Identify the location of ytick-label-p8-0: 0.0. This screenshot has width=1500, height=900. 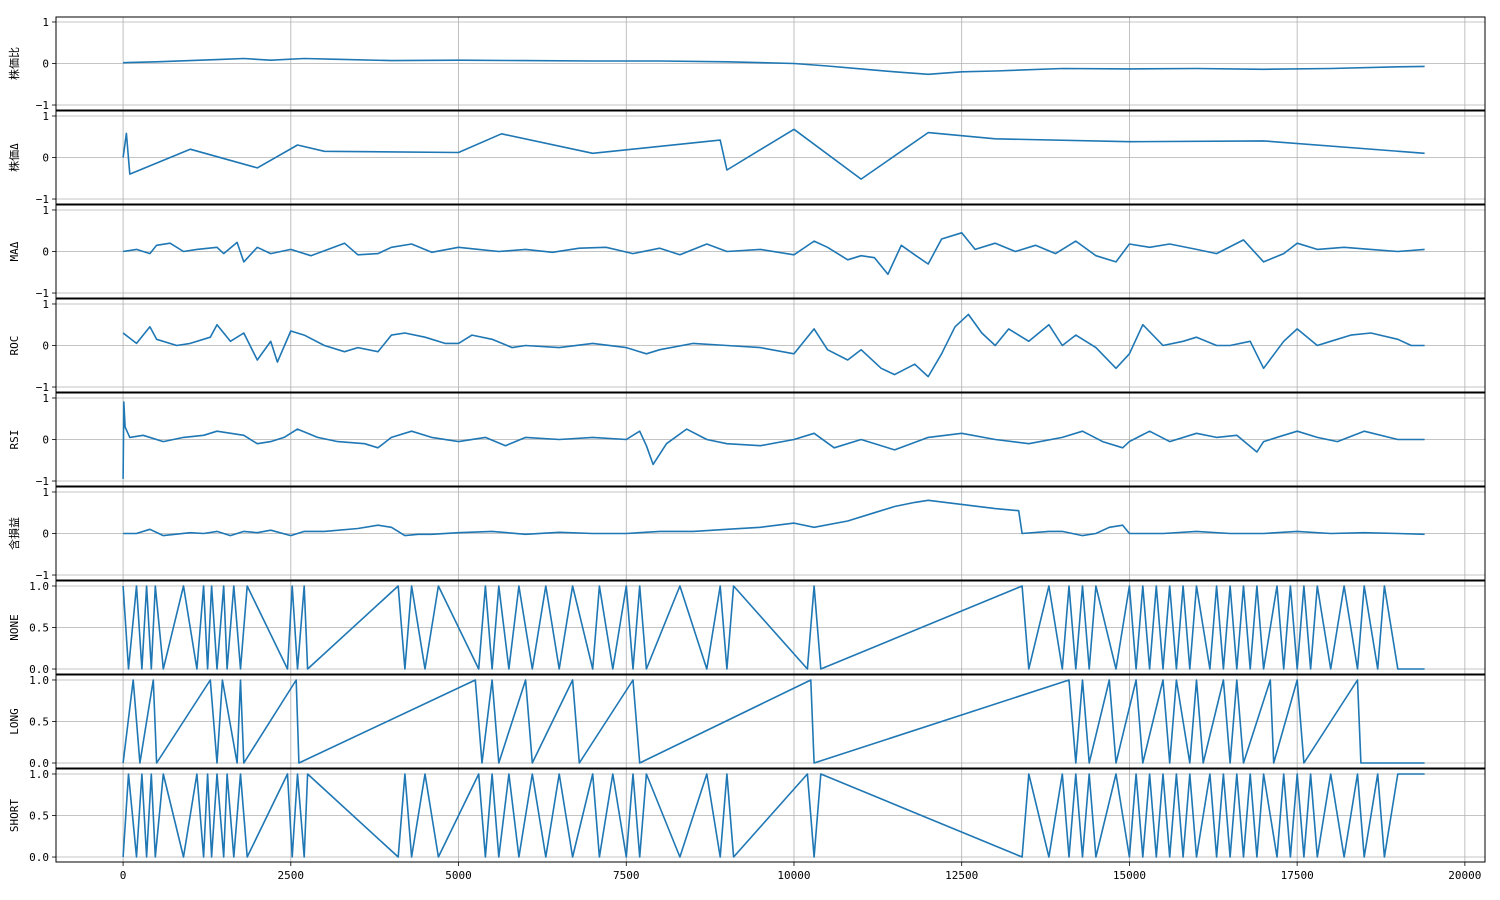
(39, 857).